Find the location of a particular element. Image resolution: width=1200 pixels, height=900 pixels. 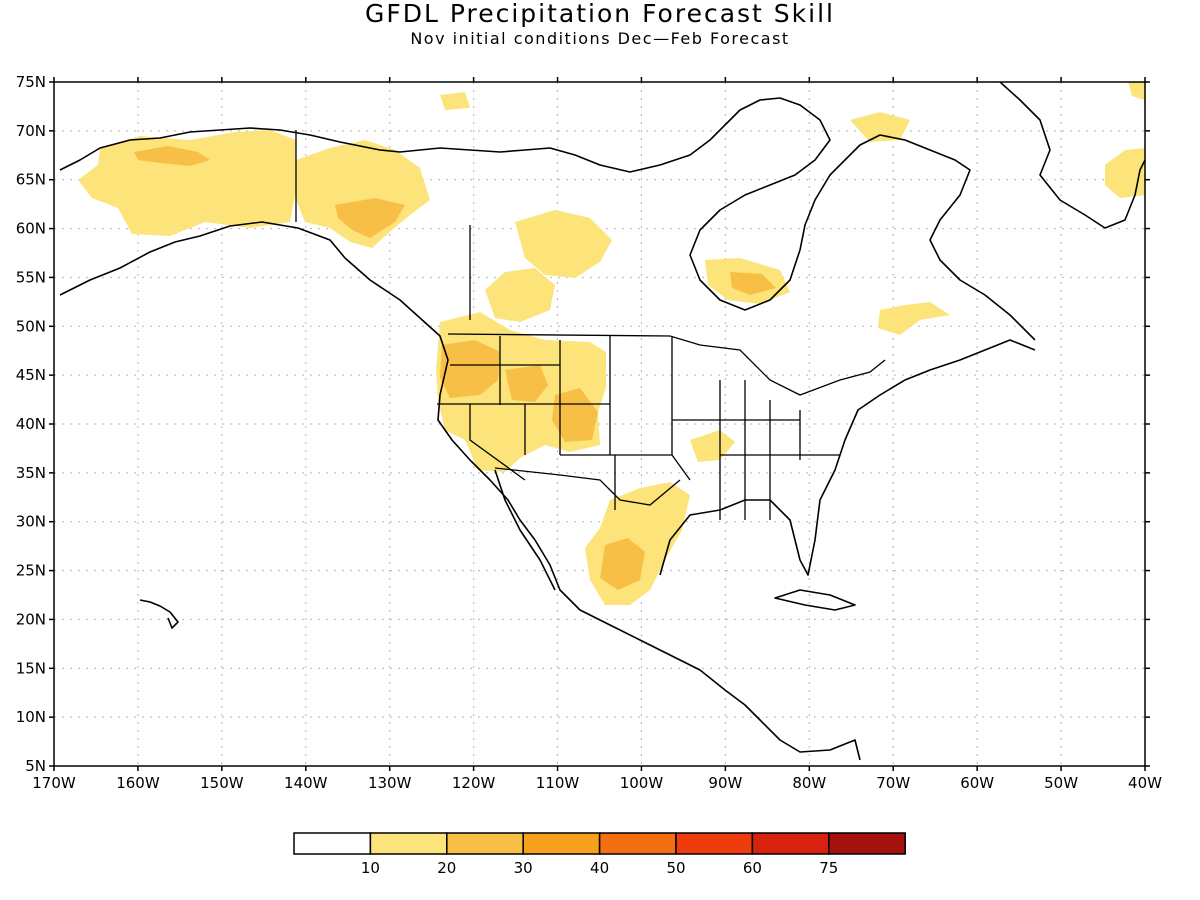

state-lines is located at coordinates (638, 428).